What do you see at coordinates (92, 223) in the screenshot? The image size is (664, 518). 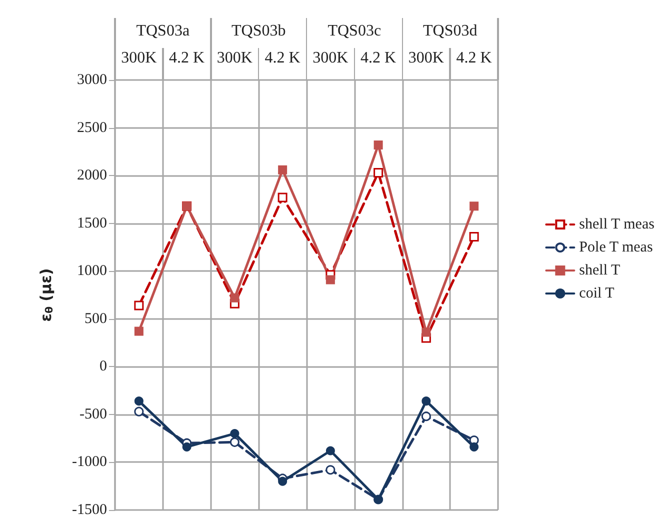 I see `y-tick-label: 1500` at bounding box center [92, 223].